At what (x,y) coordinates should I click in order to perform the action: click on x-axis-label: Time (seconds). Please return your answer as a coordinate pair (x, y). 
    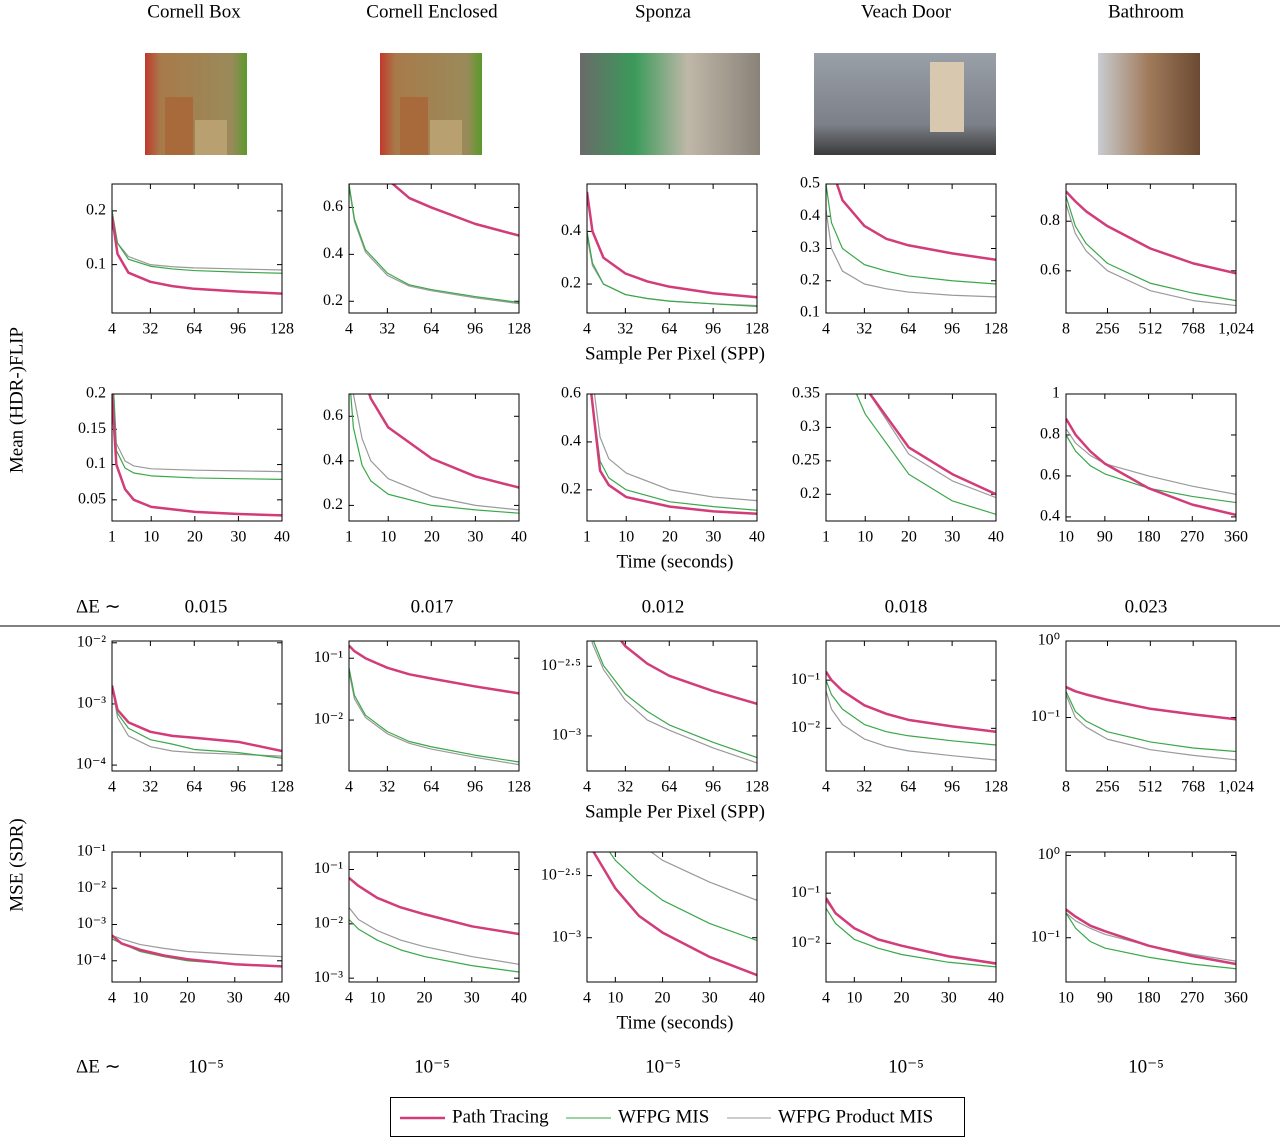
    Looking at the image, I should click on (675, 1022).